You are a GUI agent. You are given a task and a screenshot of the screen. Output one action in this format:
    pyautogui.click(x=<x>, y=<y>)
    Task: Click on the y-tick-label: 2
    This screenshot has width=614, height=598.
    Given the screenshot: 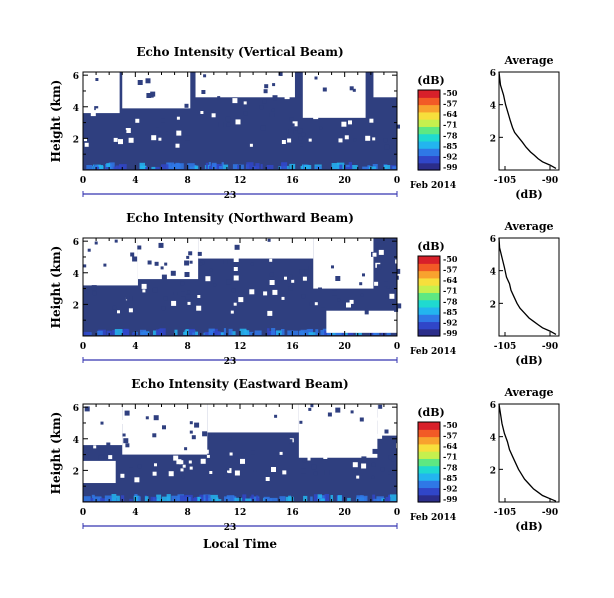 What is the action you would take?
    pyautogui.click(x=76, y=140)
    